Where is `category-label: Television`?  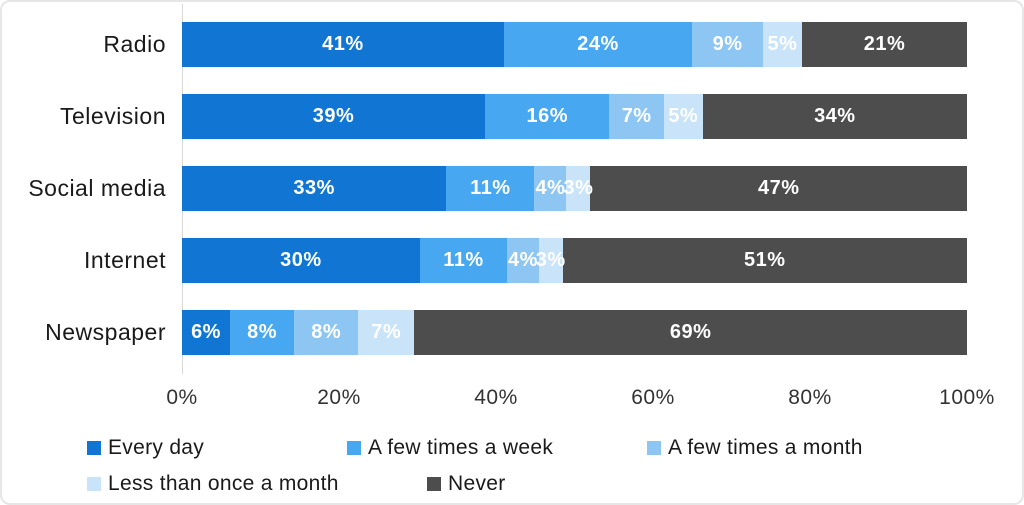 category-label: Television is located at coordinates (113, 115).